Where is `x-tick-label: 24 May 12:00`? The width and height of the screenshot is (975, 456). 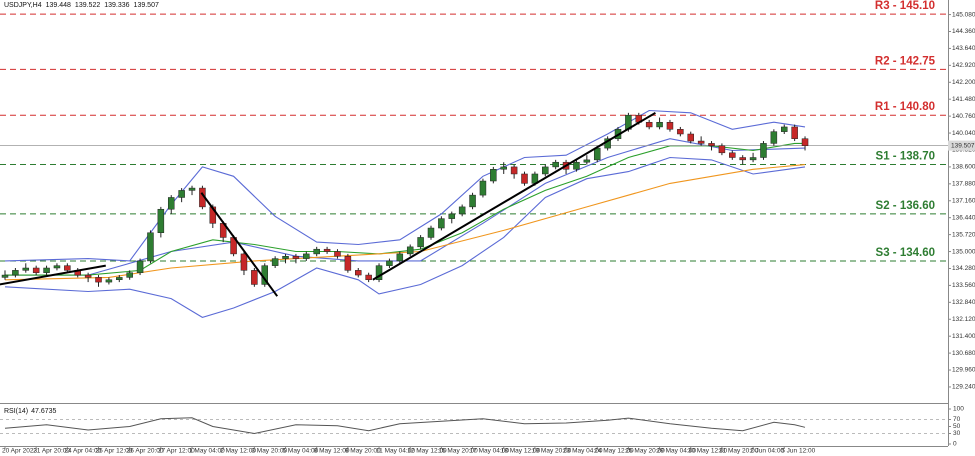 x-tick-label: 24 May 12:00 is located at coordinates (614, 451).